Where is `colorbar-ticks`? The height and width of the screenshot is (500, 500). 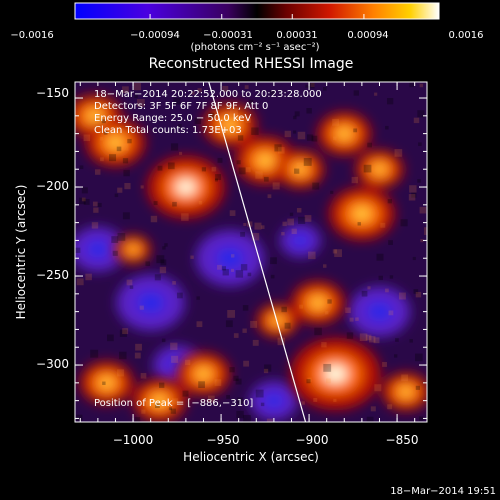
colorbar-ticks is located at coordinates (257, 16).